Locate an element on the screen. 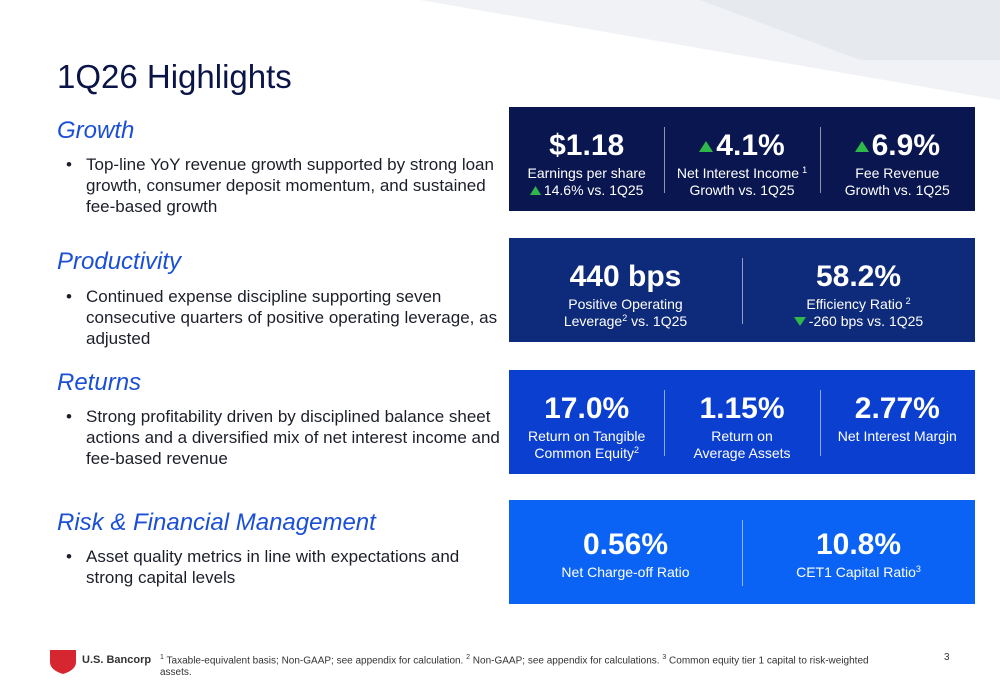 The image size is (1000, 685). metric-value-row: 4.1% is located at coordinates (742, 146).